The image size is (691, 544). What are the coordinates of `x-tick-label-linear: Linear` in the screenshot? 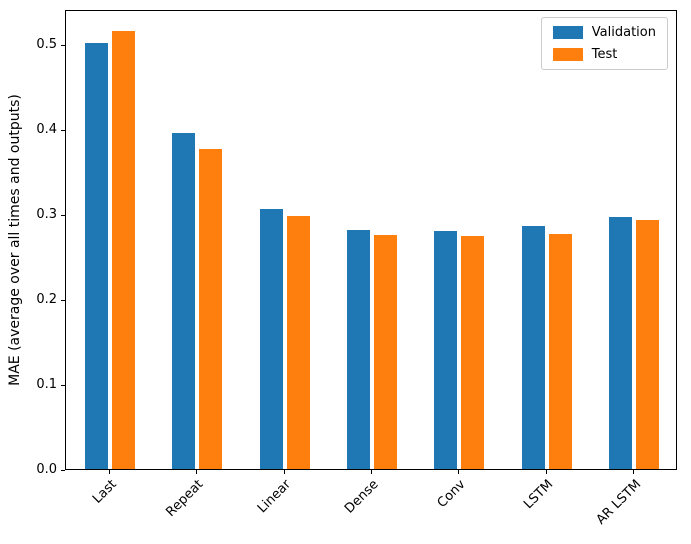 It's located at (275, 497).